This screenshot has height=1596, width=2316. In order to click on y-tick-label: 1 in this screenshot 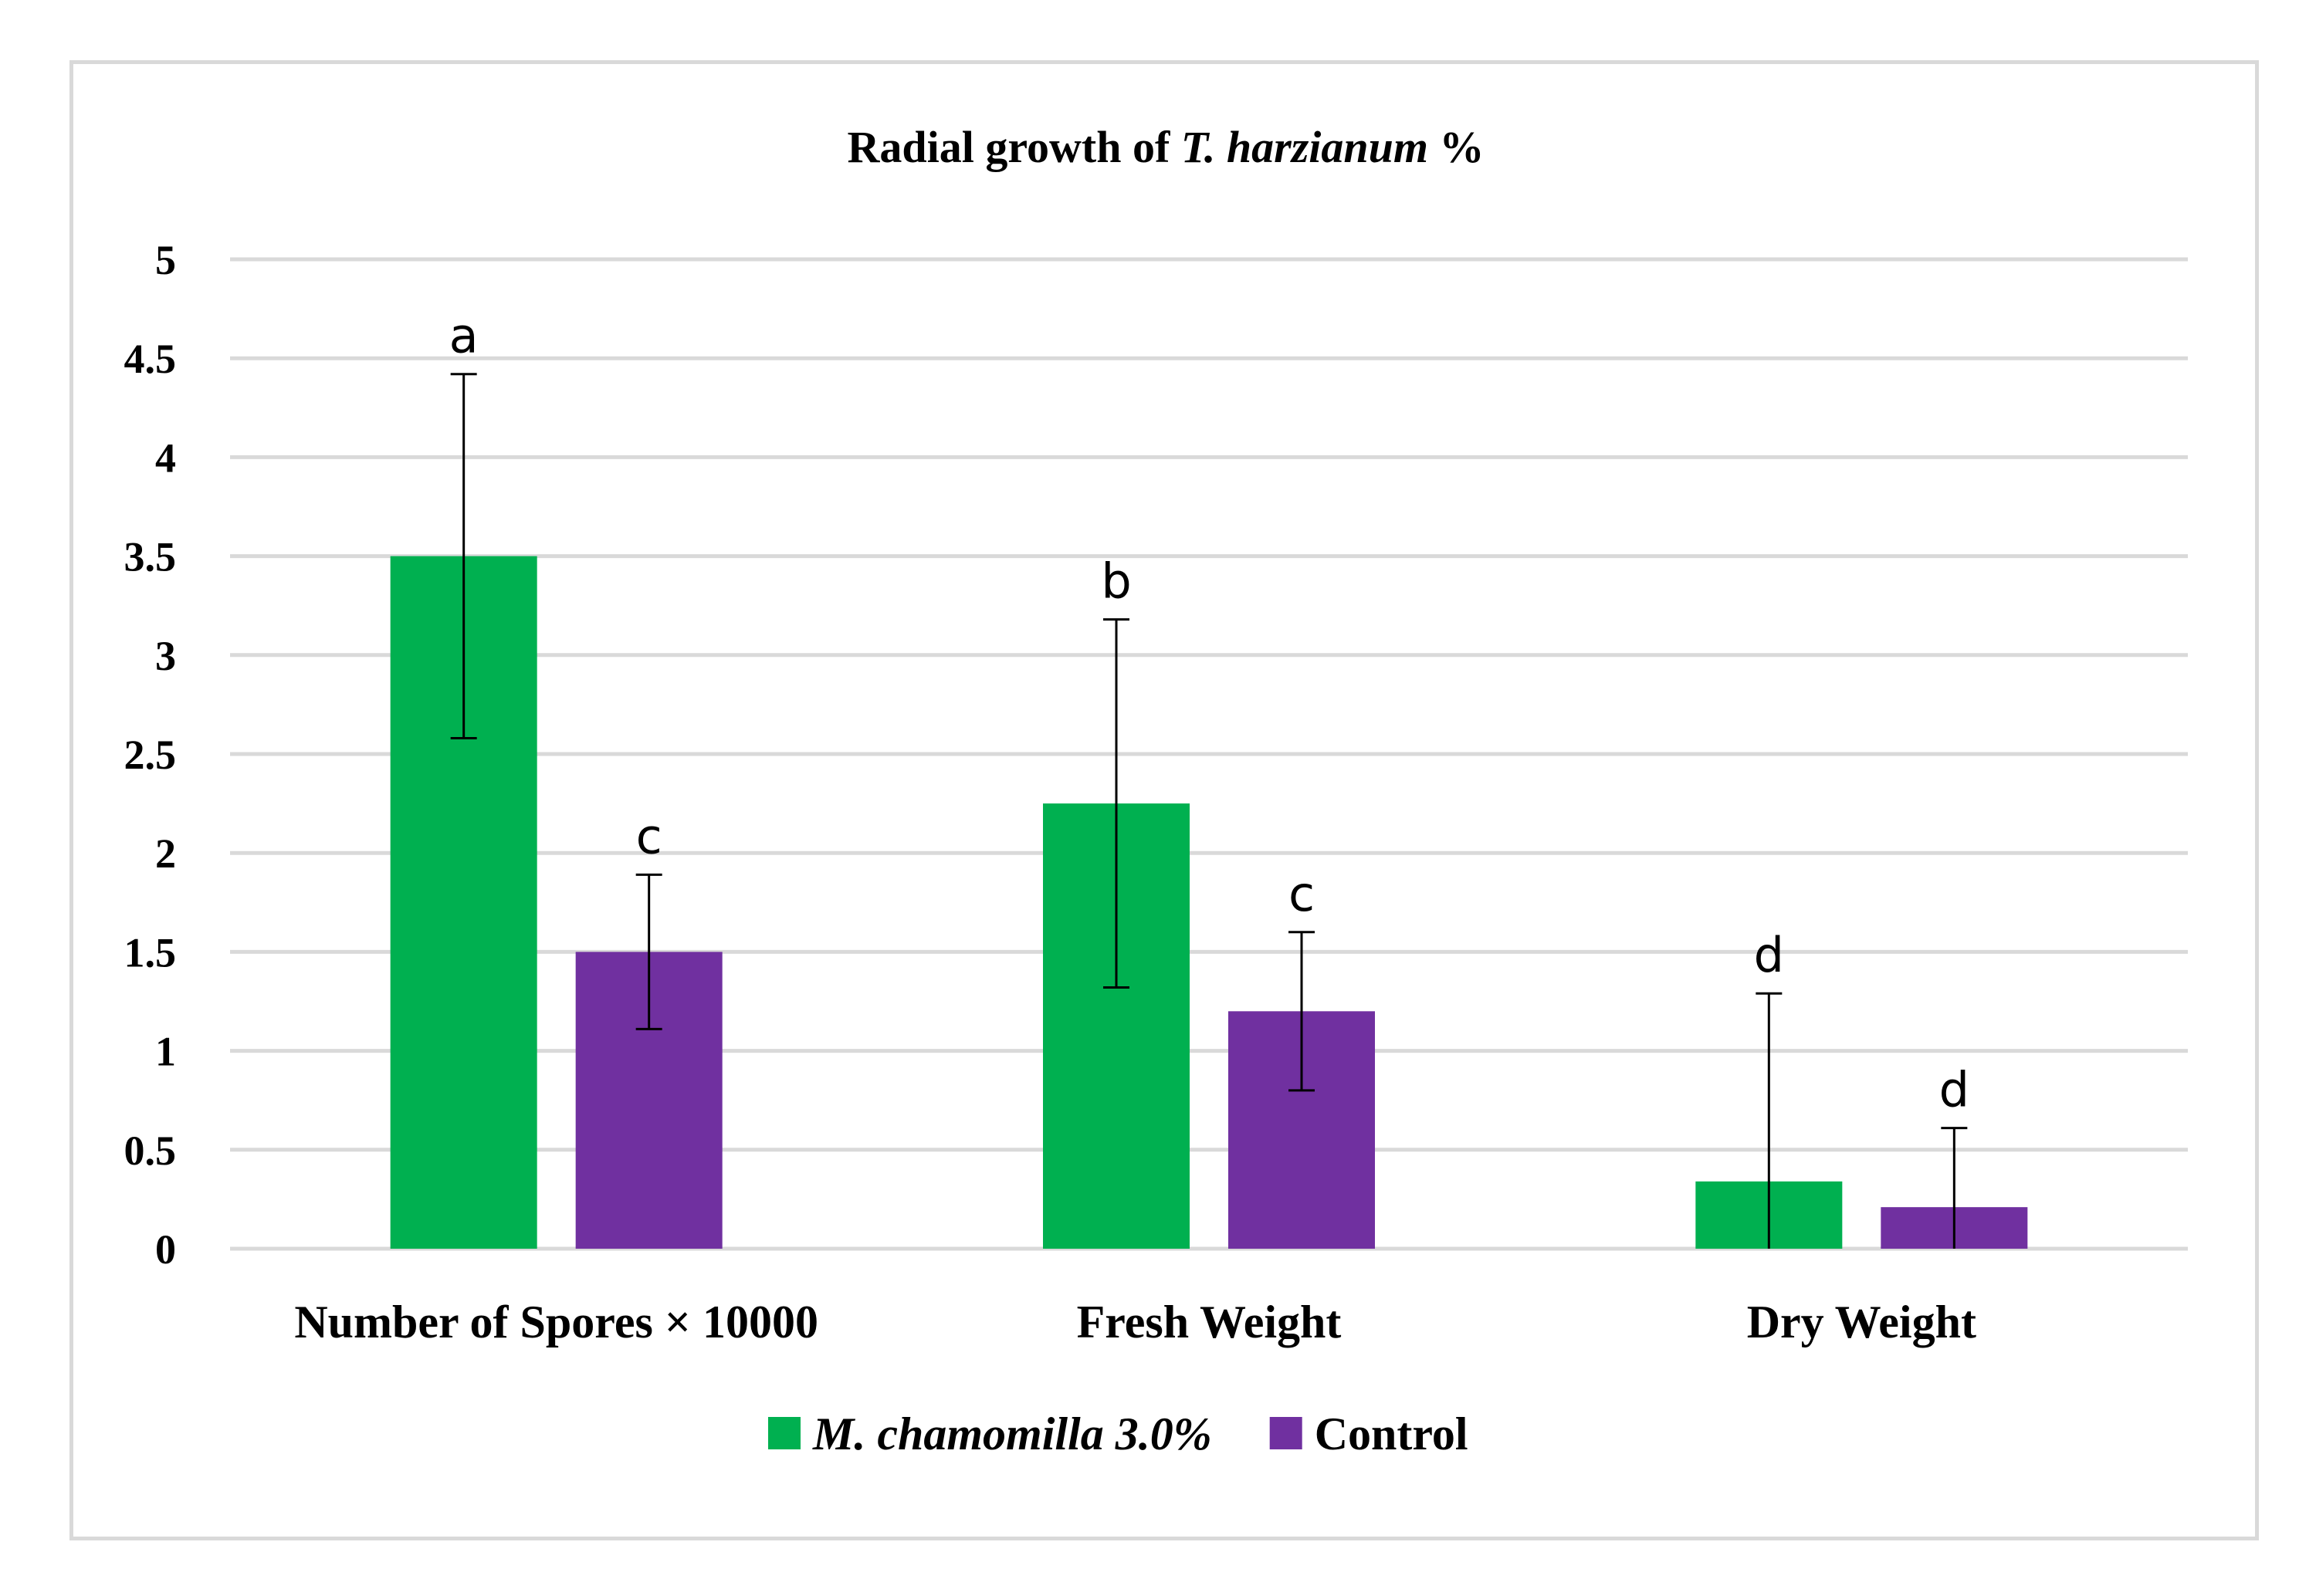, I will do `click(165, 1052)`.